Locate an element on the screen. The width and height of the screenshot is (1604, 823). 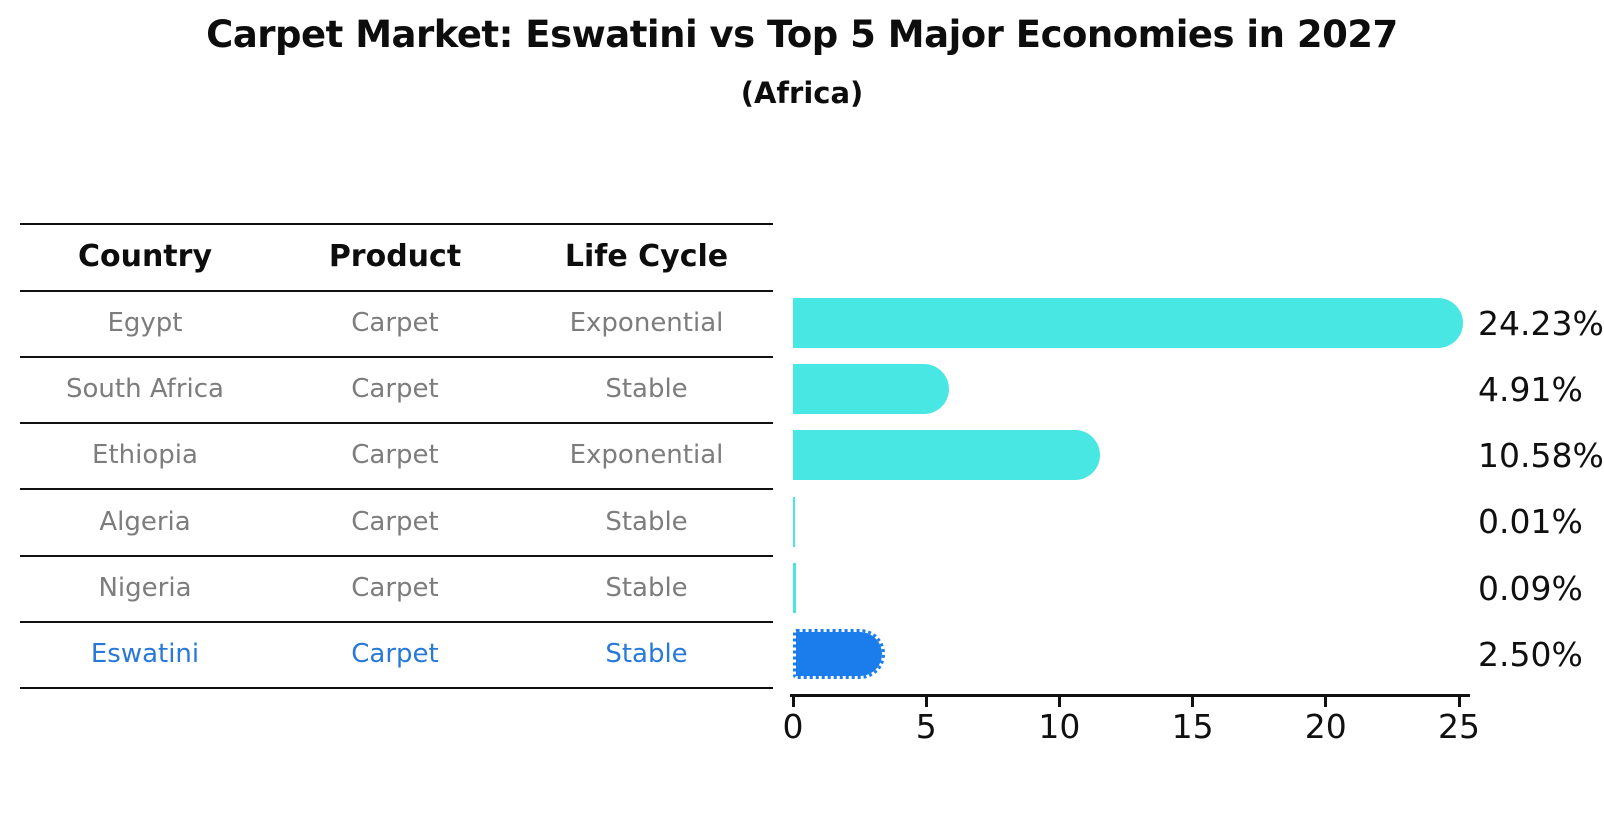
table-cell-ethiopia-country: Ethiopia is located at coordinates (145, 455).